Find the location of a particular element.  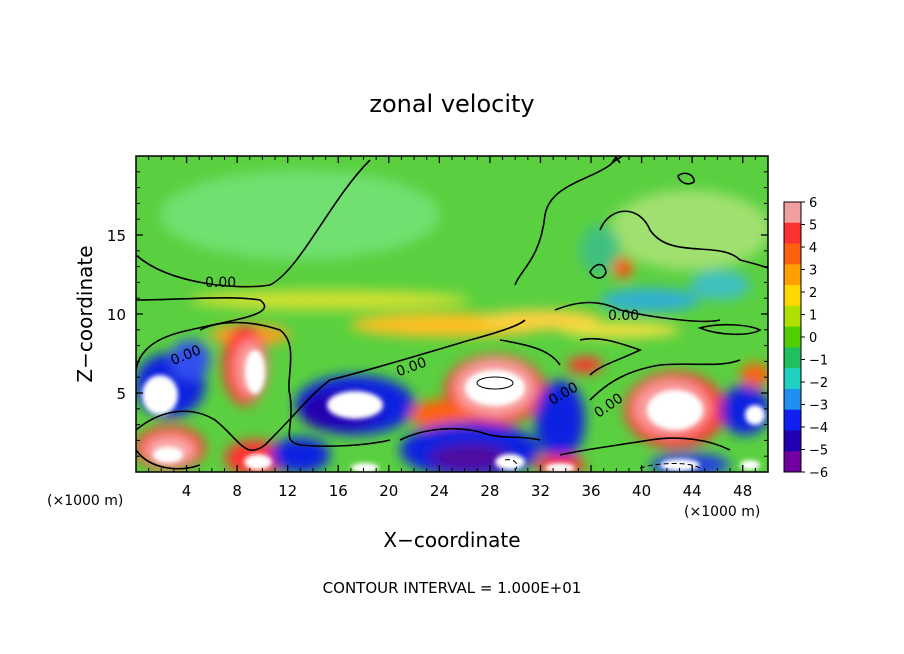

colorbar-tick-label: −5 is located at coordinates (818, 451).